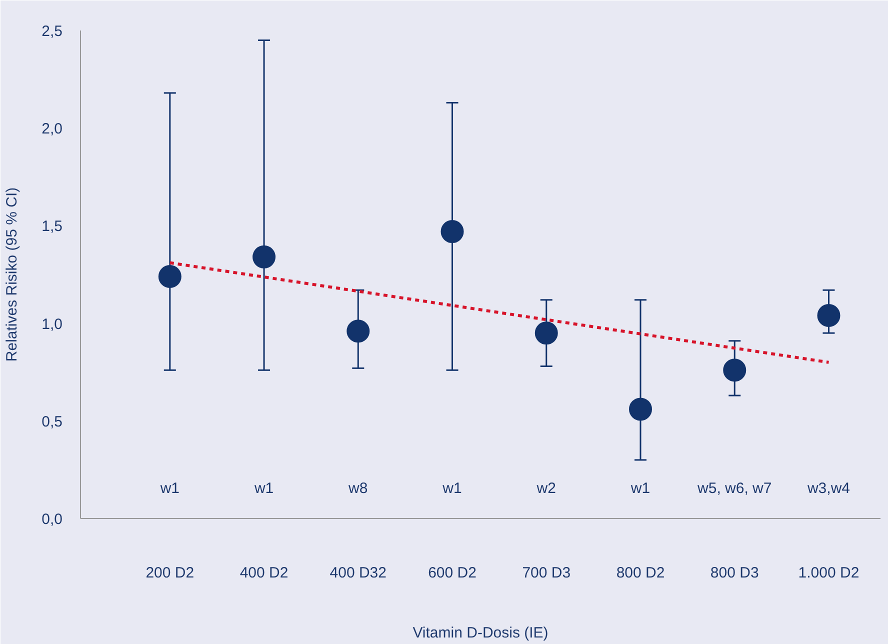 The width and height of the screenshot is (888, 644). I want to click on y-tick-label: 1,0, so click(52, 324).